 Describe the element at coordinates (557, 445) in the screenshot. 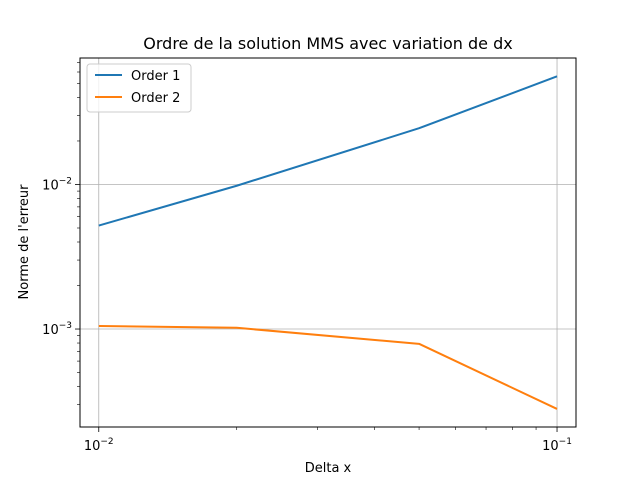

I see `x-tick-label: 10⁻¹` at that location.